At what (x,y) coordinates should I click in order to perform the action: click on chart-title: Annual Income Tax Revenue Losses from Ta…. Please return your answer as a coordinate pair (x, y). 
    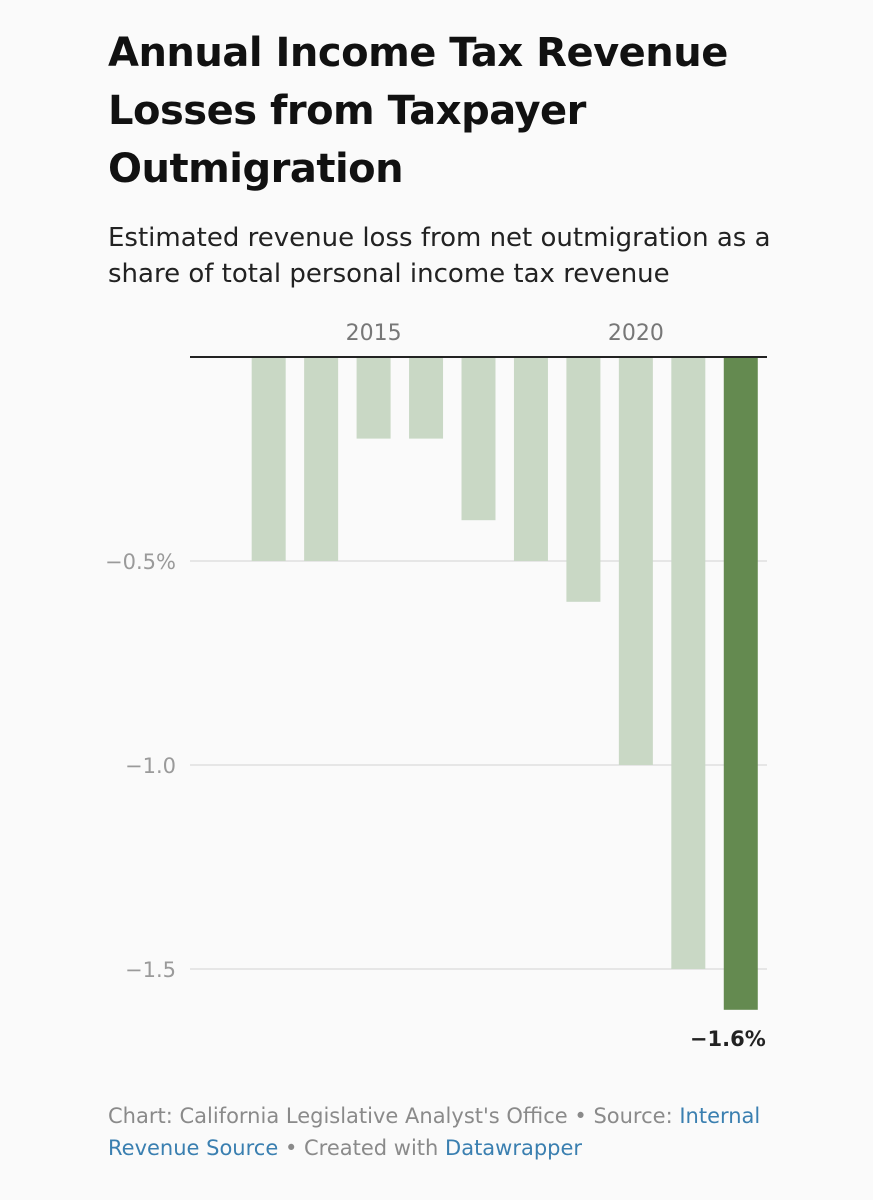
    Looking at the image, I should click on (418, 111).